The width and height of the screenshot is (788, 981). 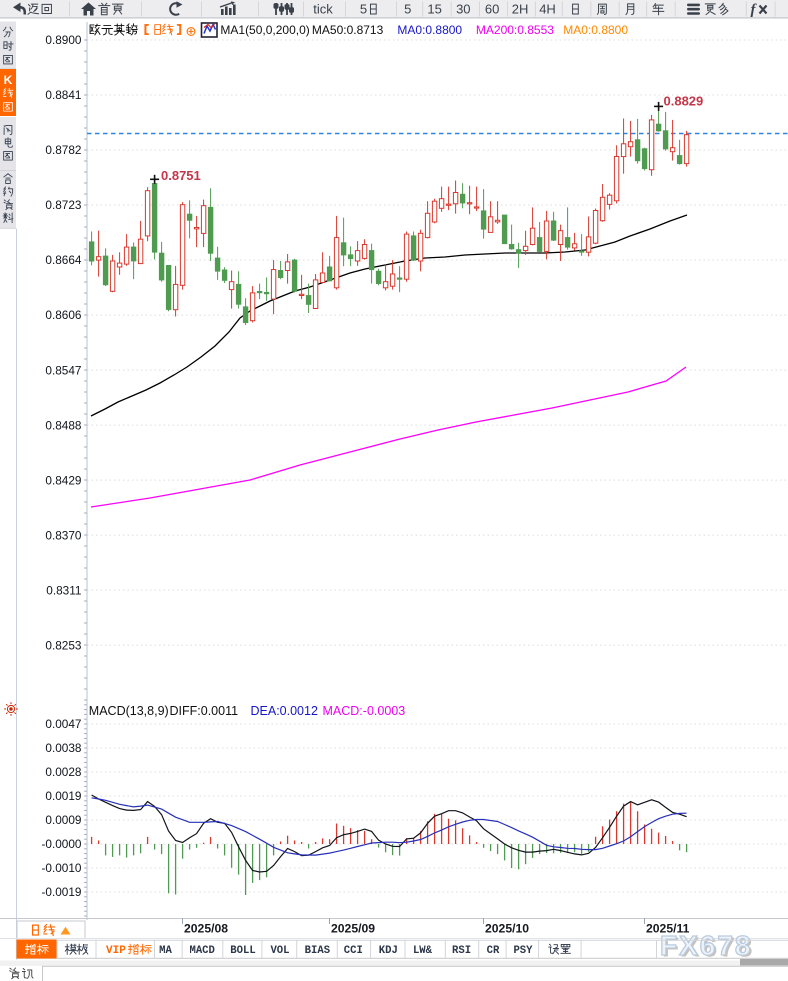 I want to click on svg-text: f, so click(x=754, y=10).